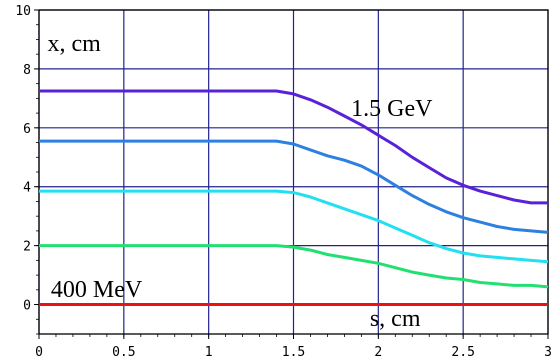 The height and width of the screenshot is (364, 557). I want to click on annotation-0: x, cm, so click(74, 44).